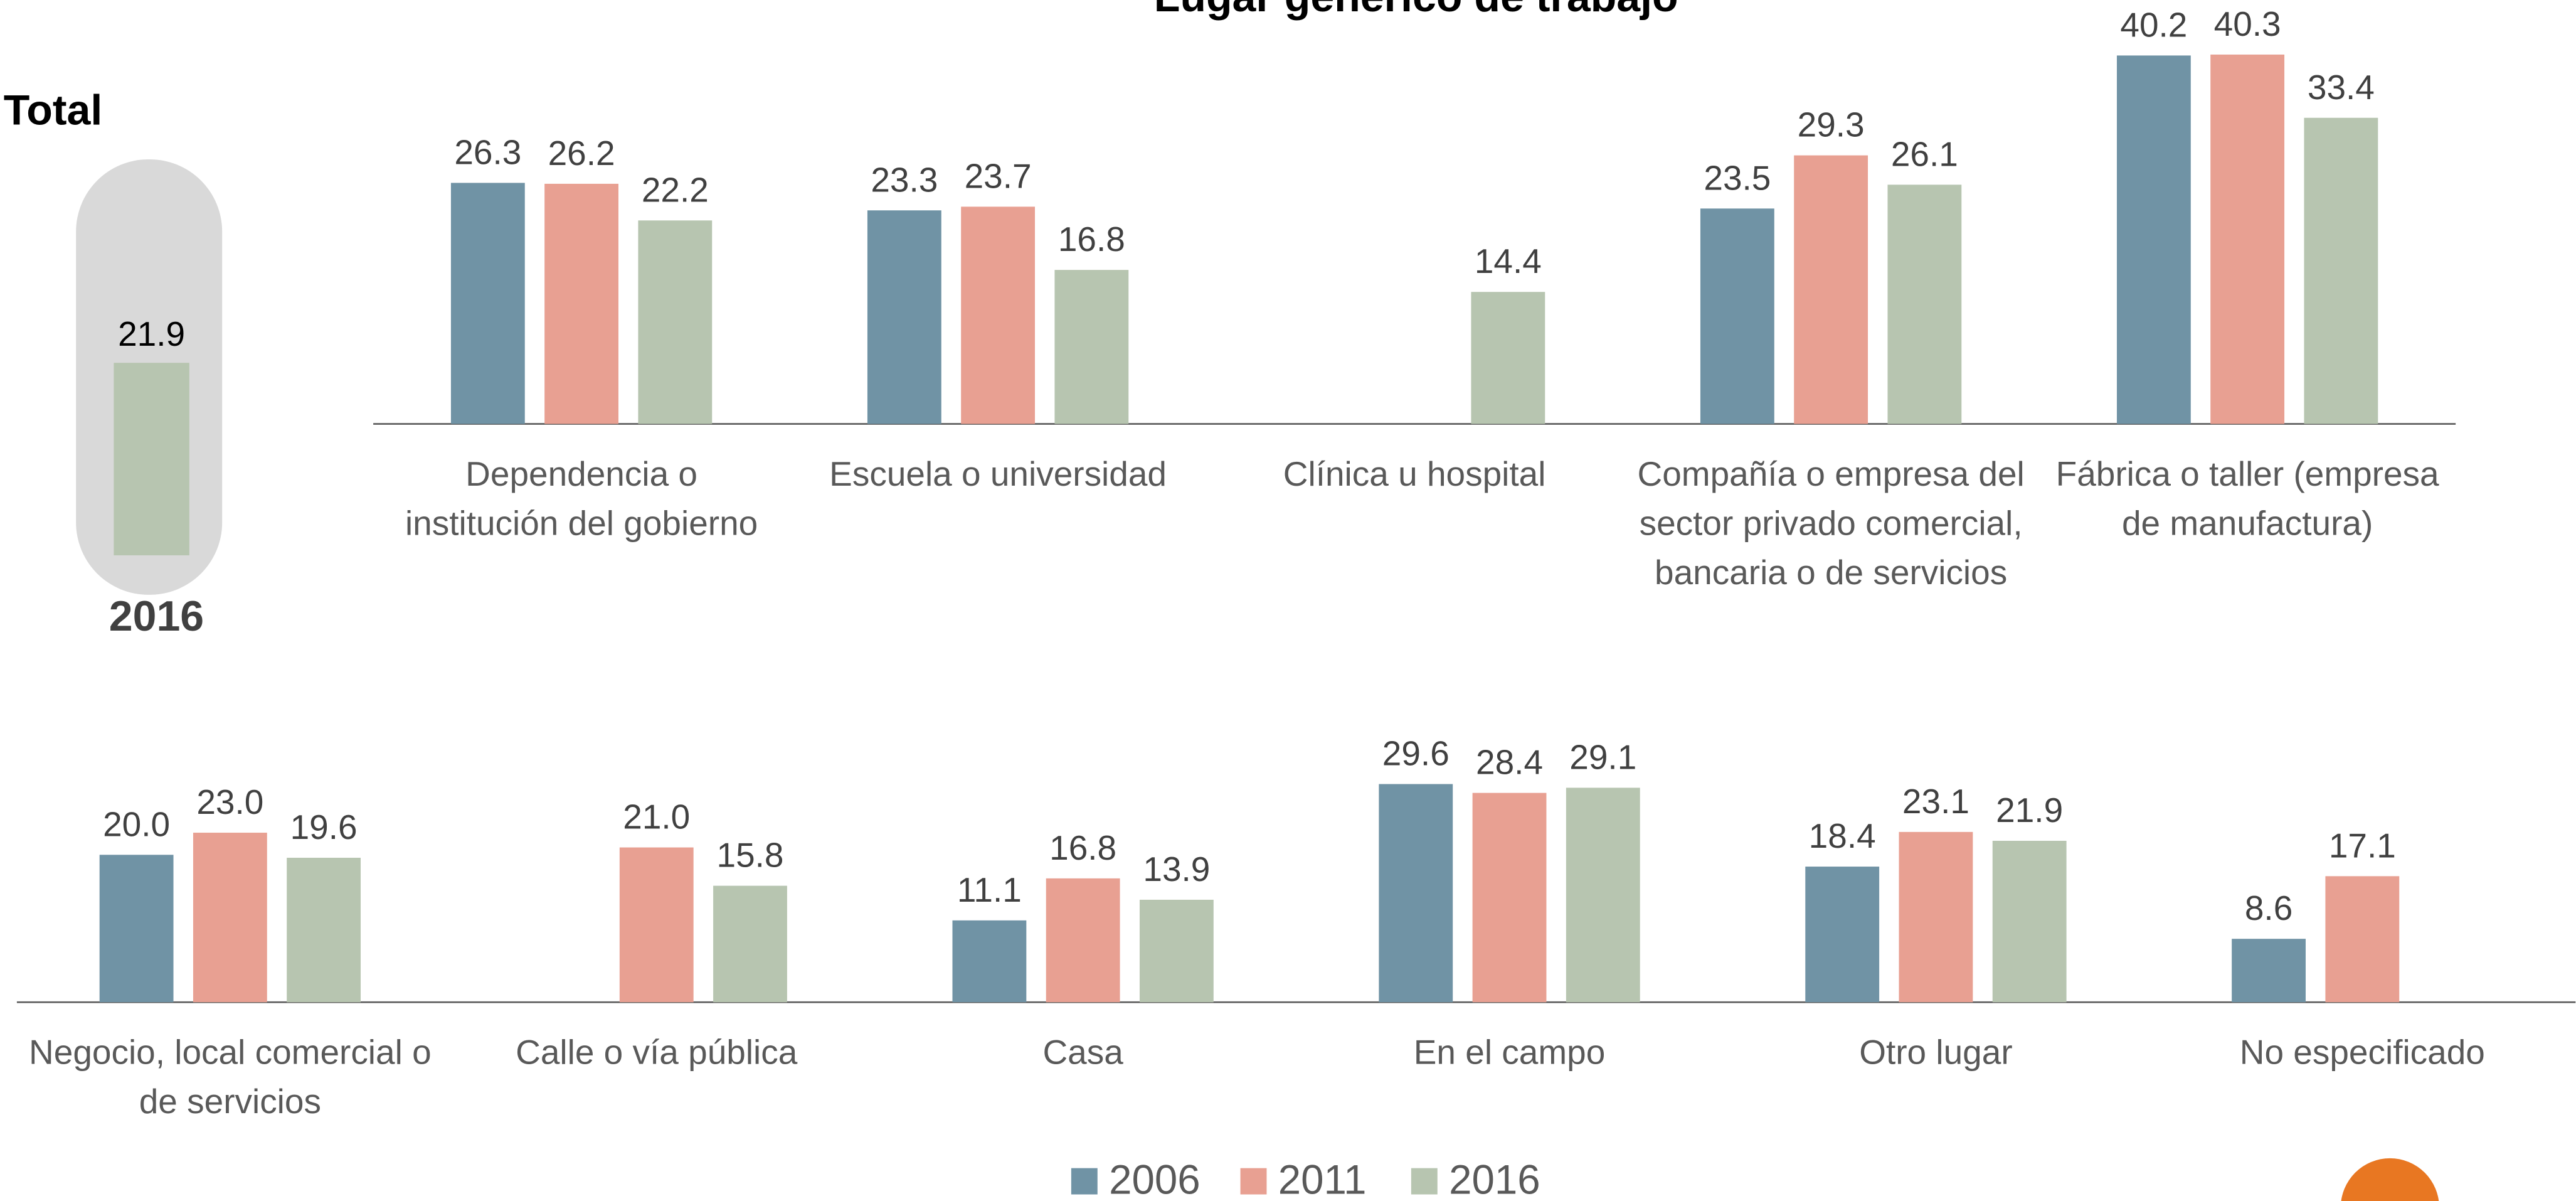 The image size is (2576, 1201). What do you see at coordinates (1155, 1178) in the screenshot?
I see `legend-label: 2006` at bounding box center [1155, 1178].